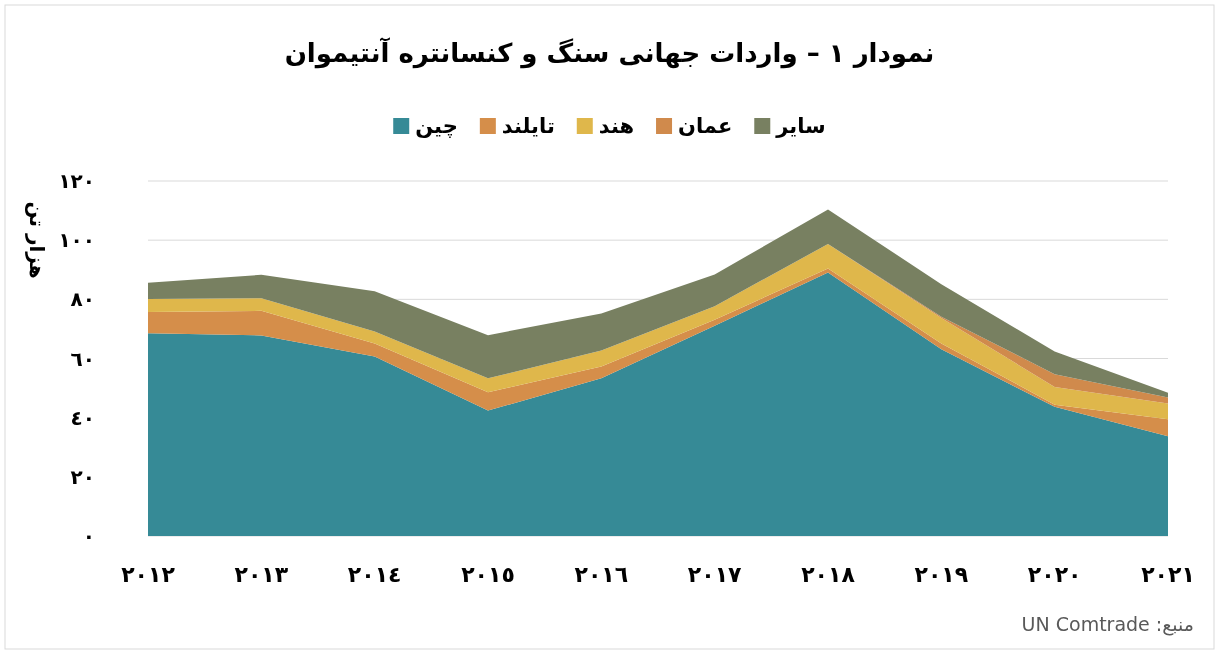  Describe the element at coordinates (261, 574) in the screenshot. I see `x-tick-label: ٢٠١٣` at that location.